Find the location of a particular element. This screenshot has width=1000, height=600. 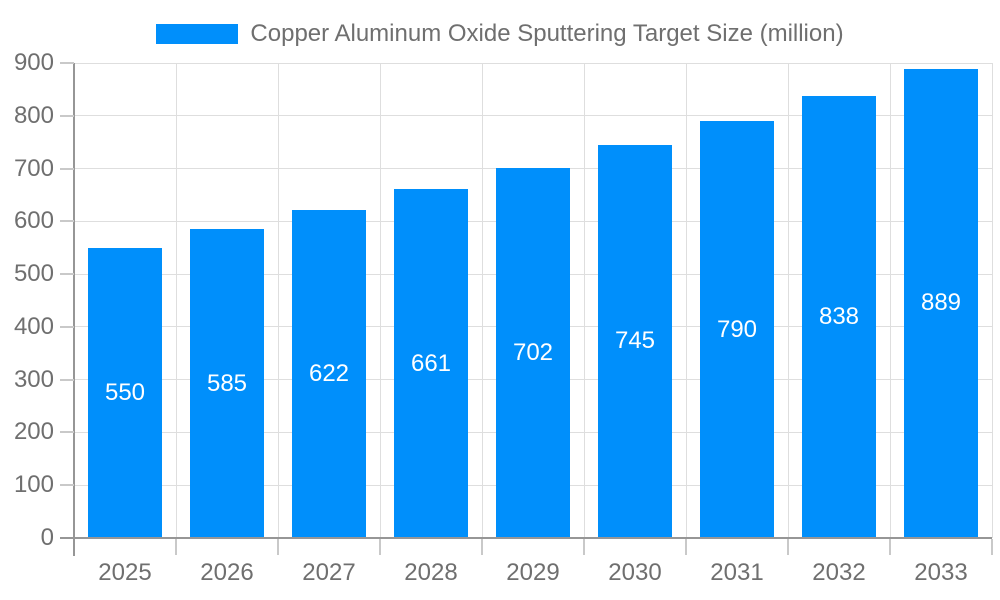

bar-2031: 790 is located at coordinates (737, 329).